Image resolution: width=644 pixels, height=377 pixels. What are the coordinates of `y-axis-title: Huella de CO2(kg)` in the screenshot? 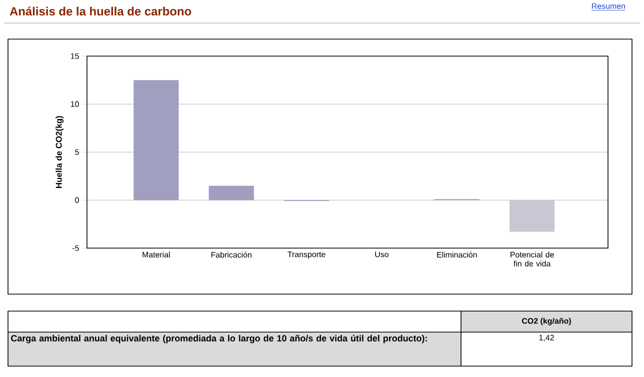 It's located at (60, 152).